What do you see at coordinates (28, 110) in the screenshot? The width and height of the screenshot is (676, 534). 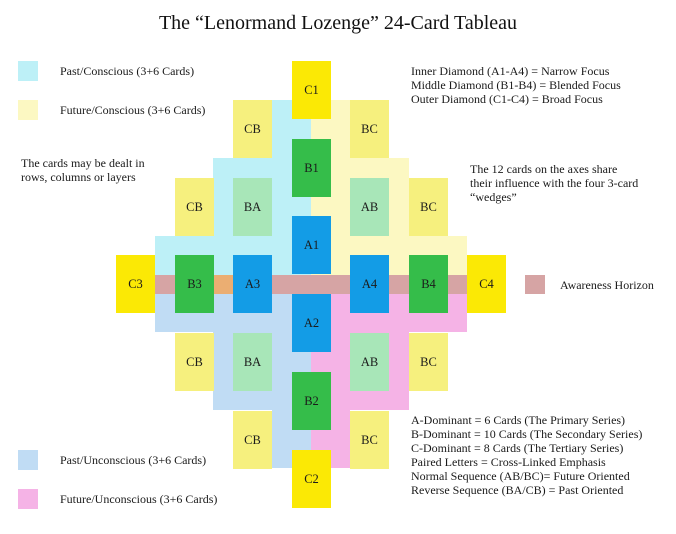 I see `legend-swatch-future-conscious` at bounding box center [28, 110].